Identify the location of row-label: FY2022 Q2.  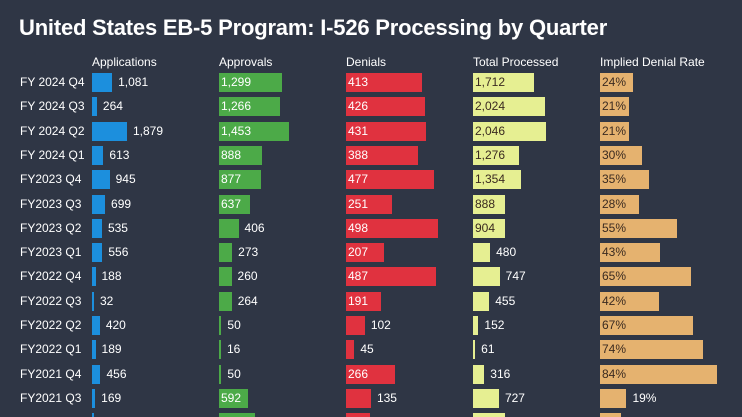
(51, 325).